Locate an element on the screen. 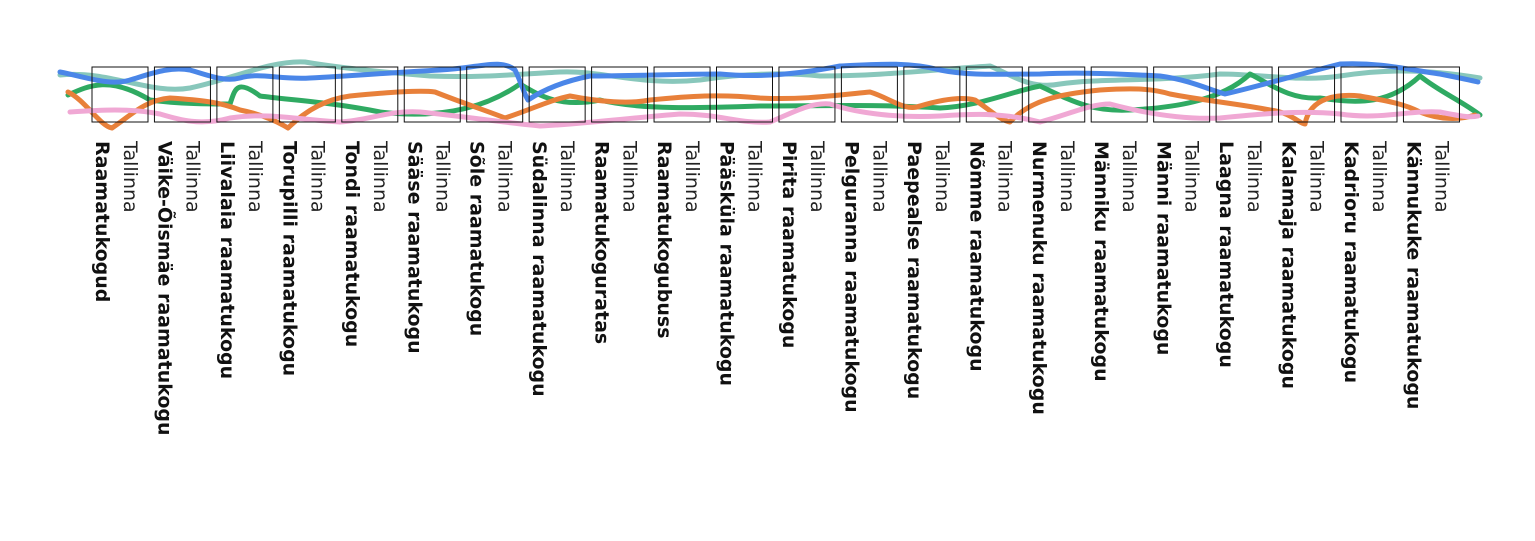 This screenshot has width=1535, height=541. library-item: Pelguranna raamatukogu Tallinna is located at coordinates (869, 239).